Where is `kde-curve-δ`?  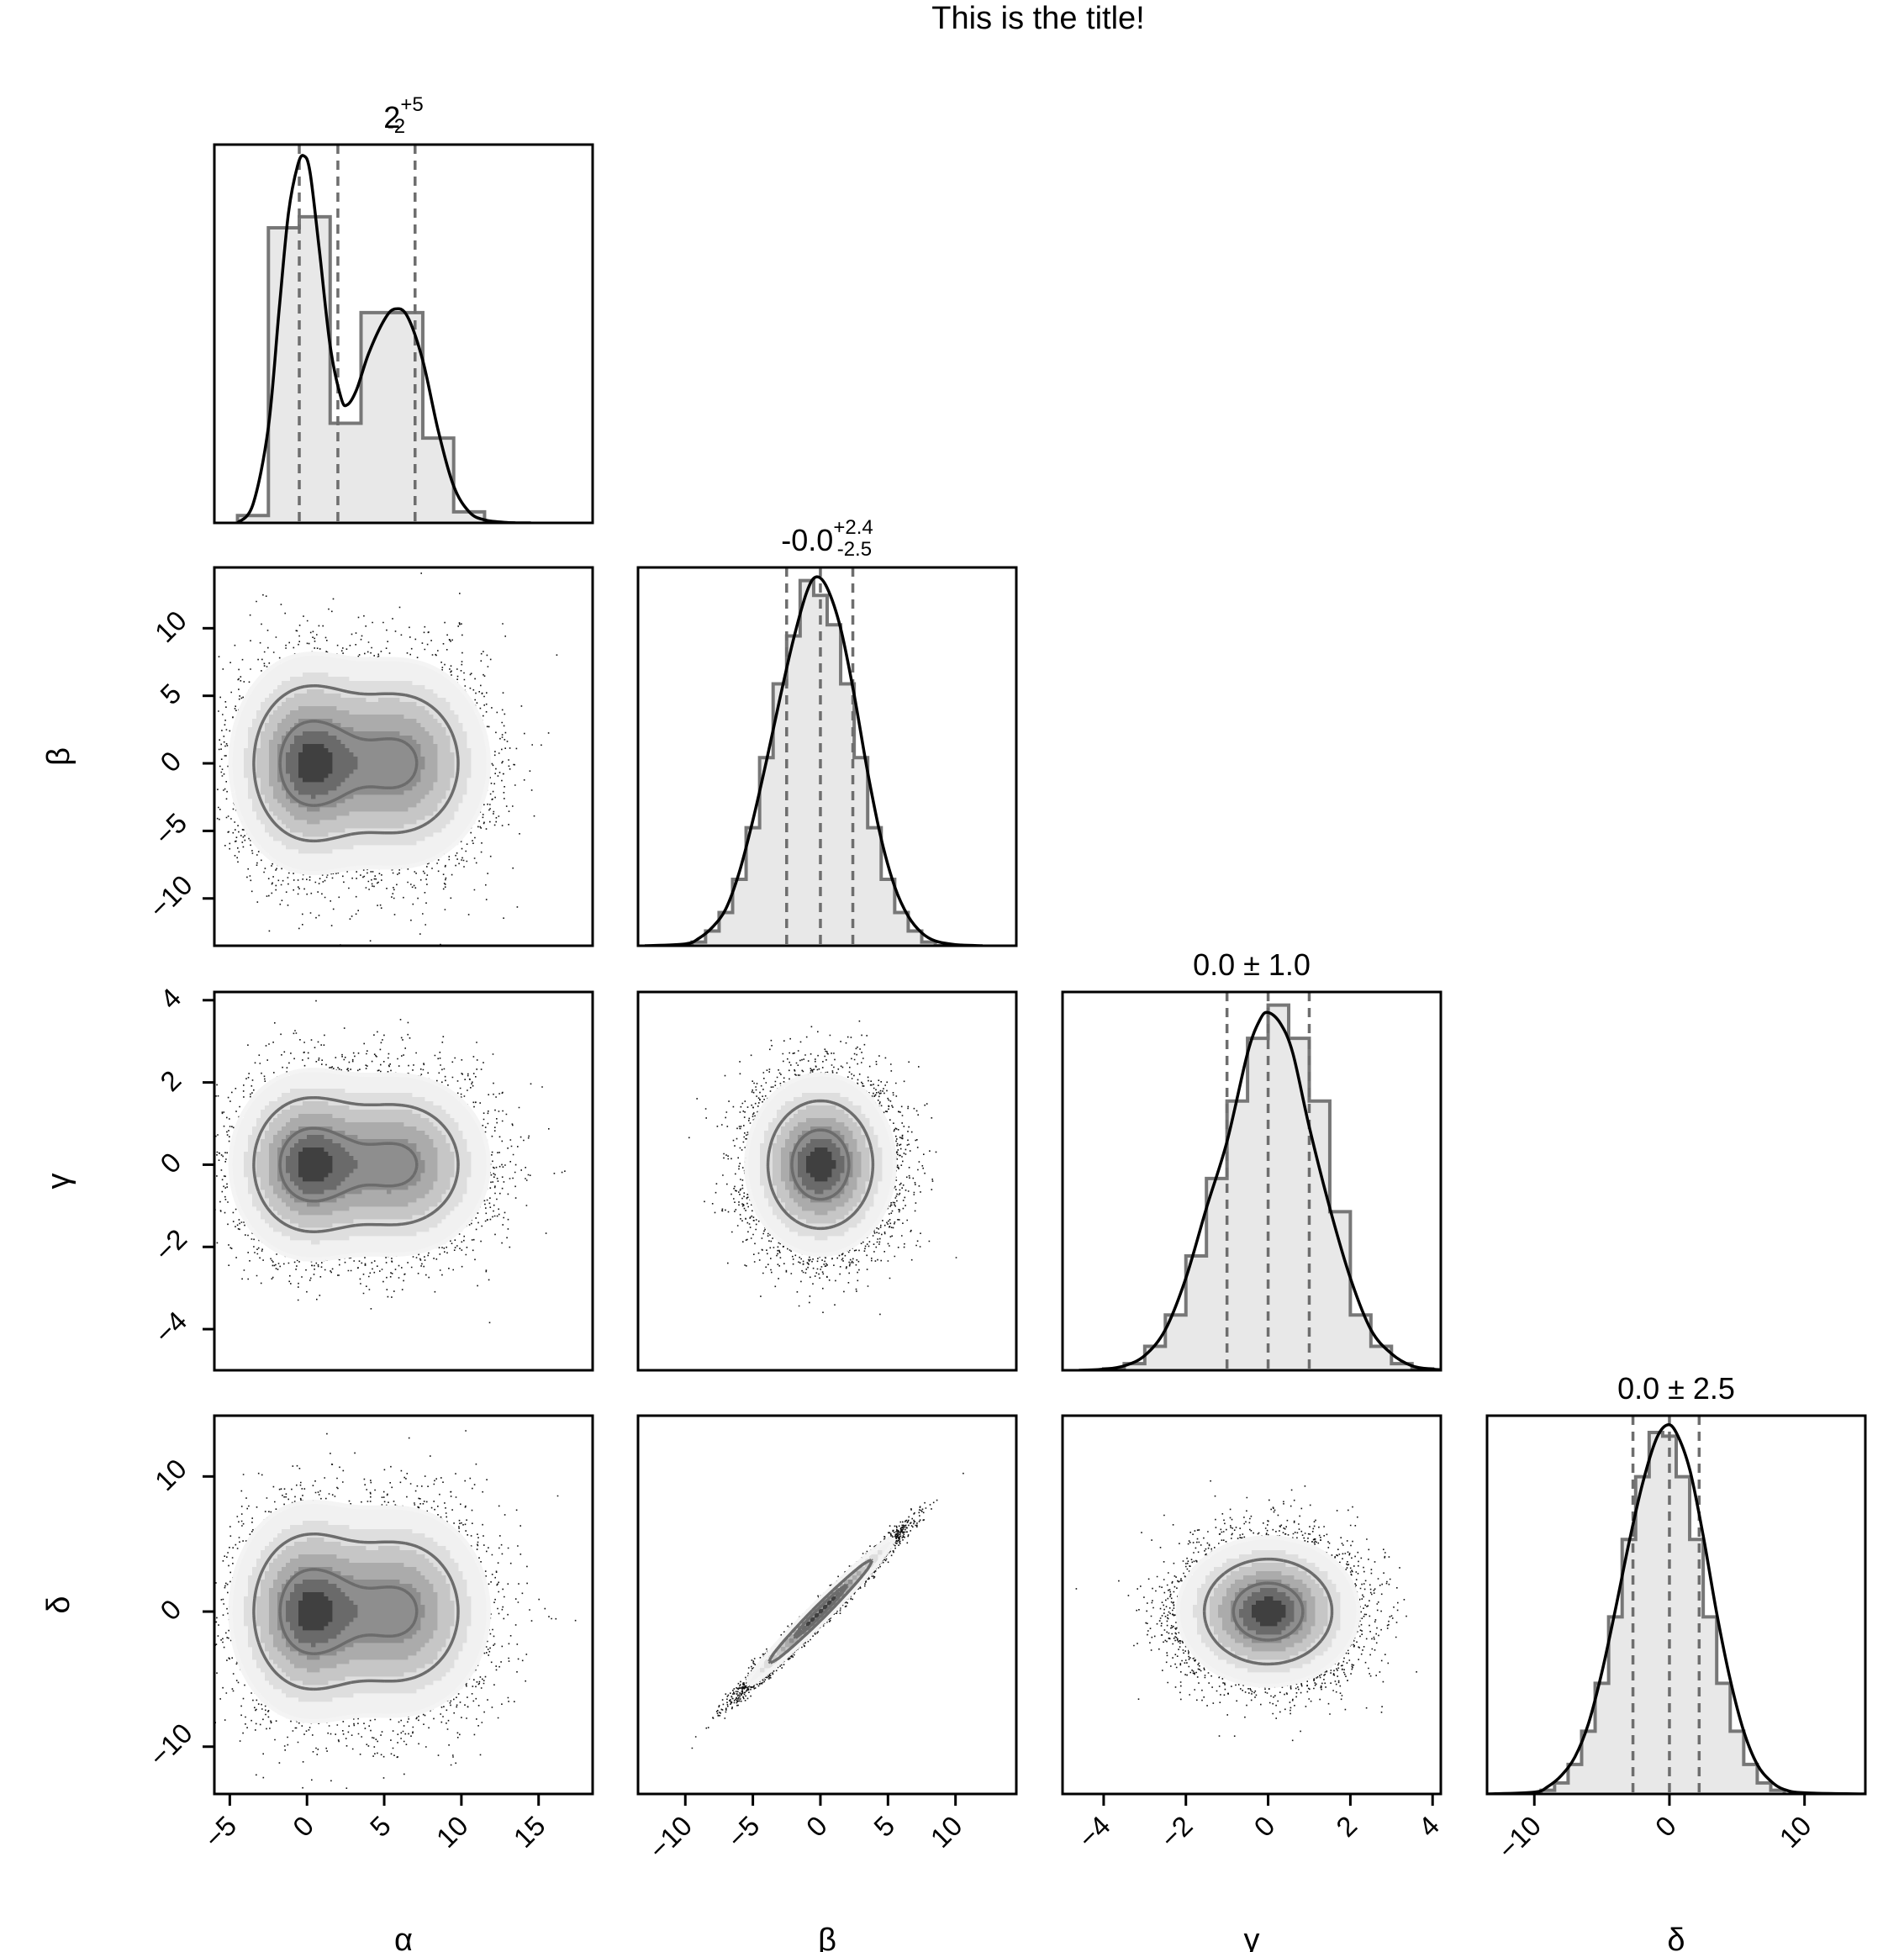
kde-curve-δ is located at coordinates (1676, 1608).